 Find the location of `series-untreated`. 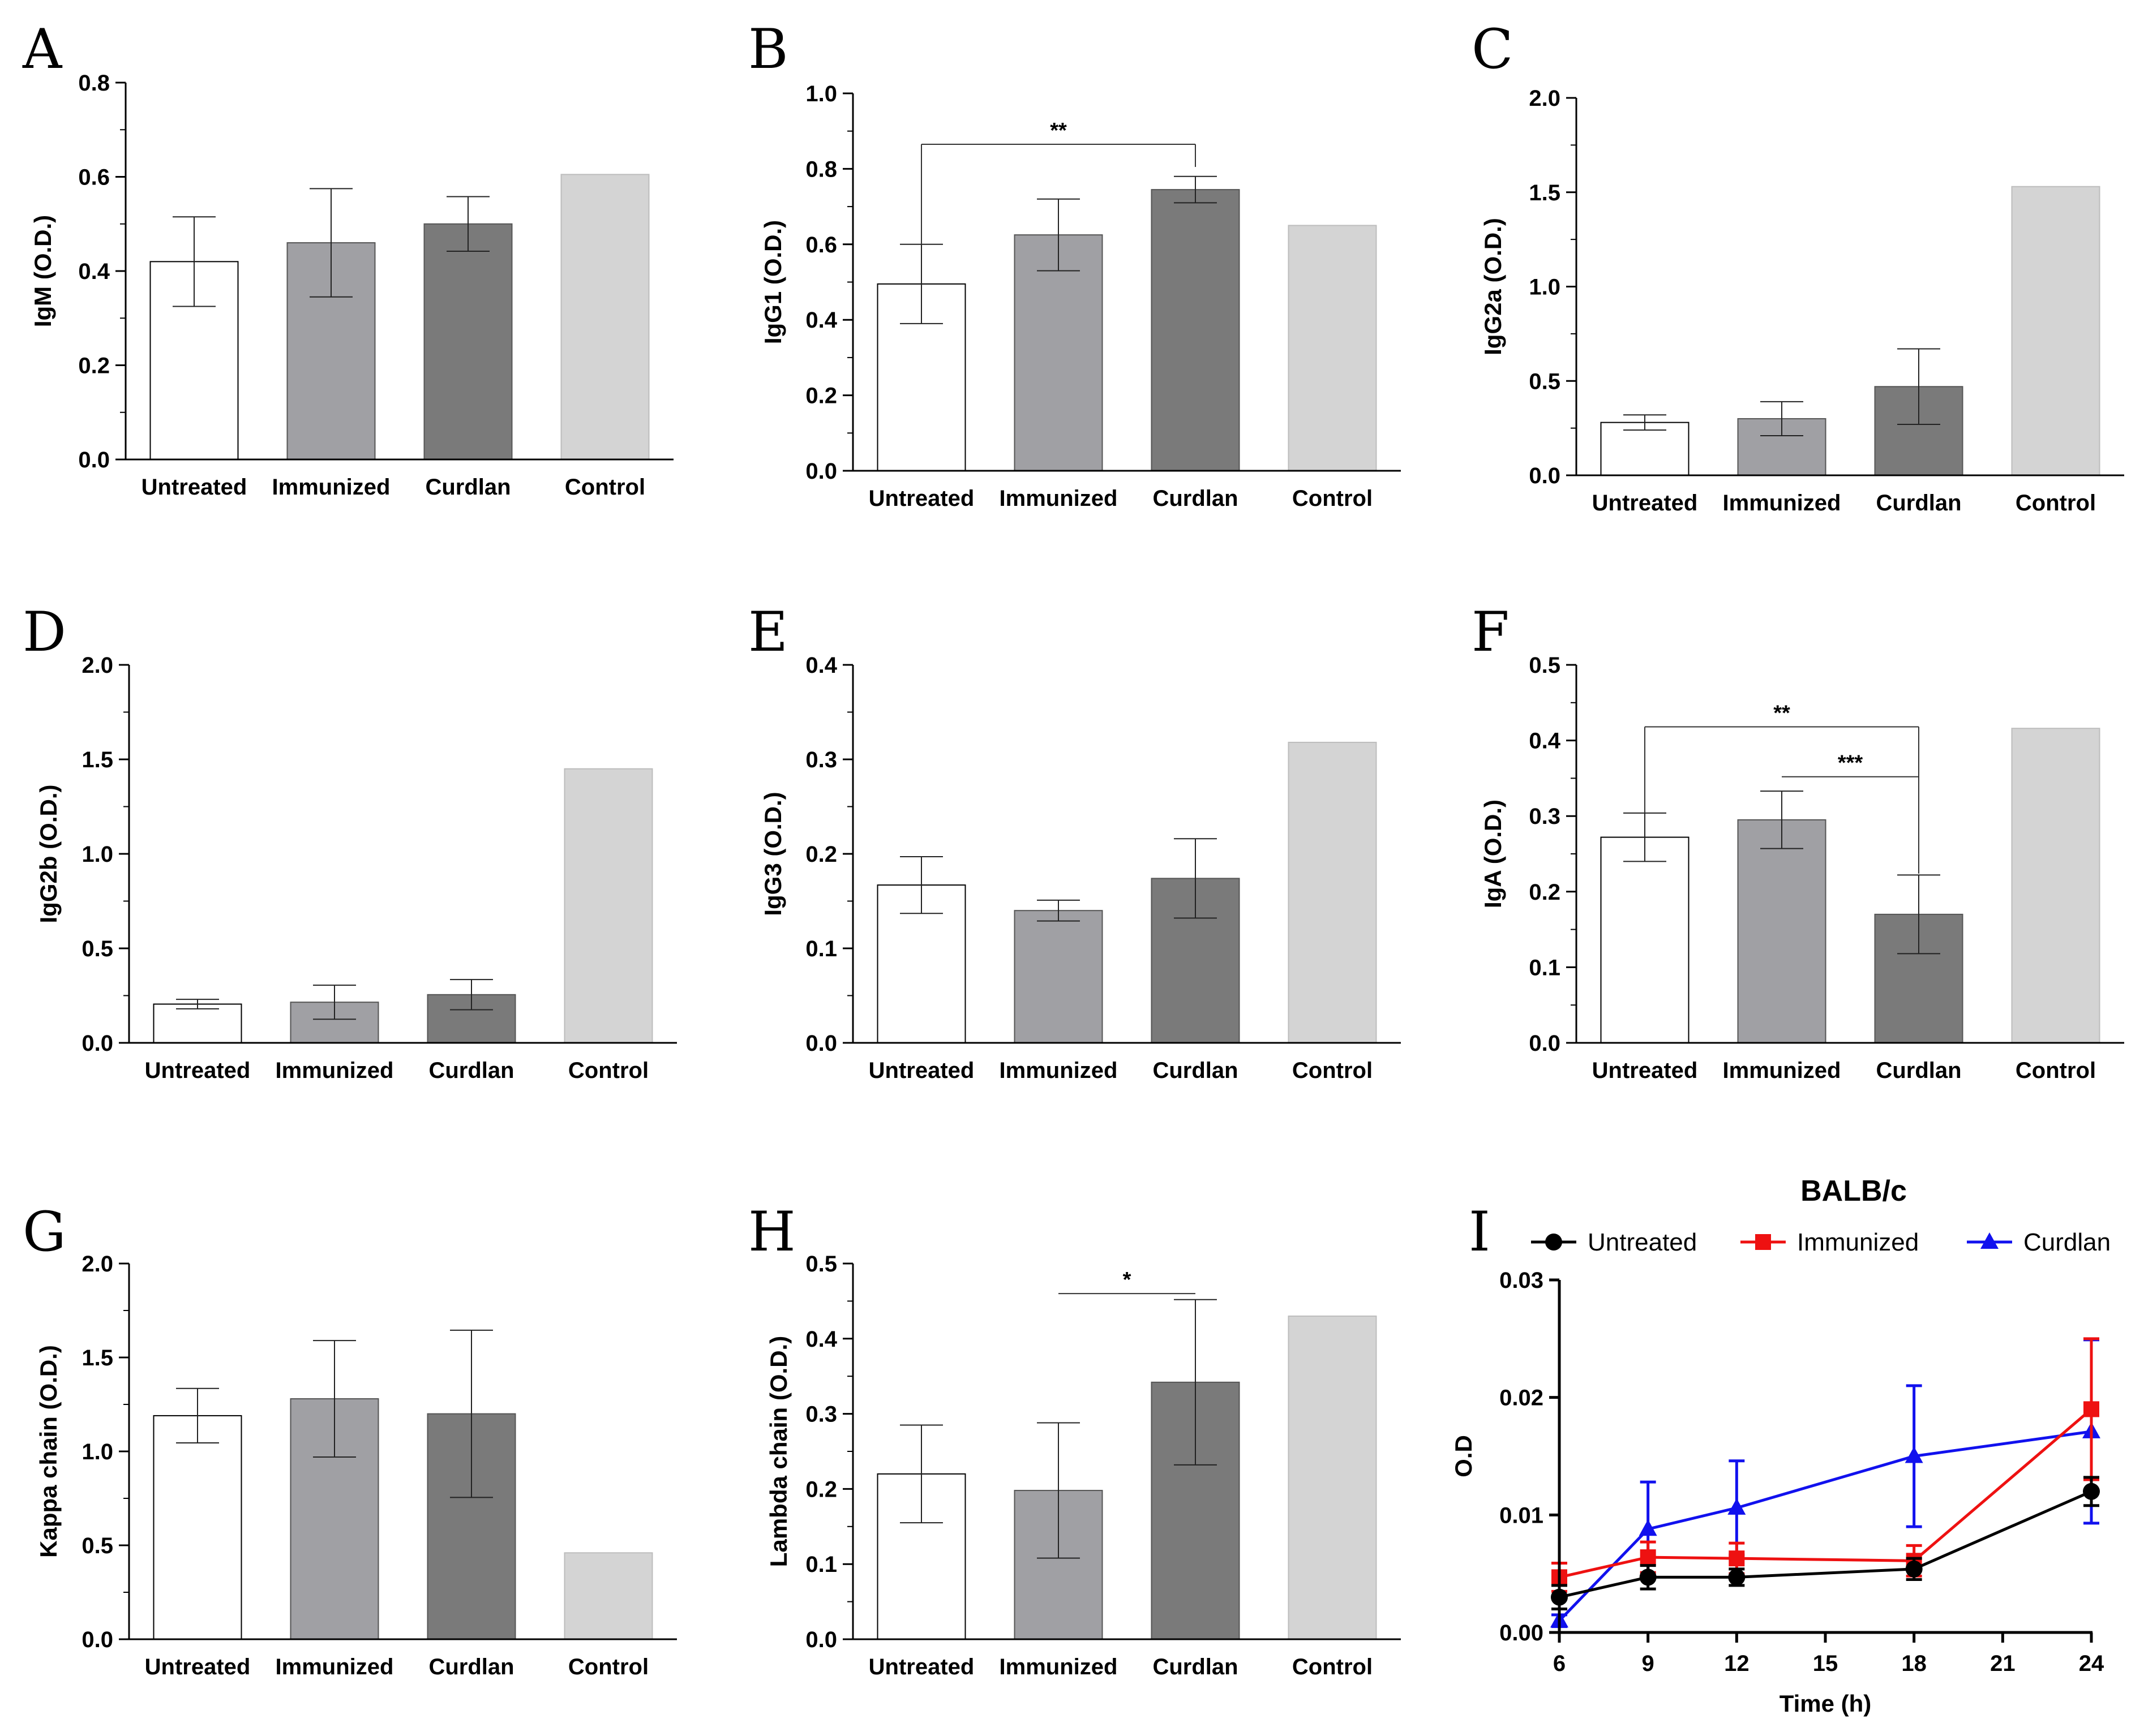

series-untreated is located at coordinates (1826, 1543).